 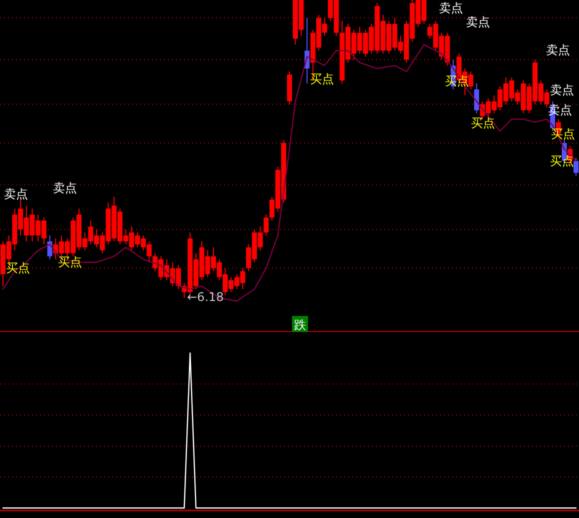 What do you see at coordinates (205, 297) in the screenshot?
I see `annotation: ←6.18` at bounding box center [205, 297].